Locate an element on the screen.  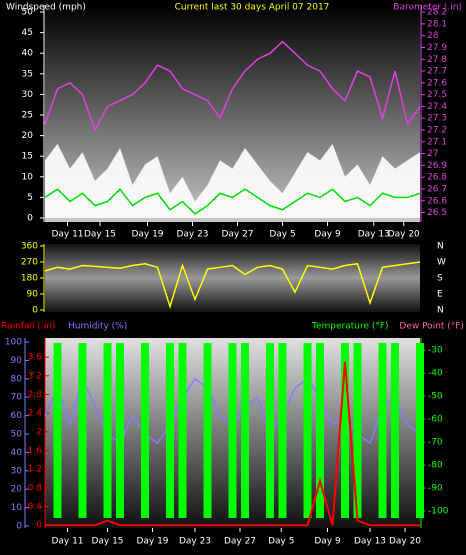
y-tick-label: -30 is located at coordinates (435, 350).